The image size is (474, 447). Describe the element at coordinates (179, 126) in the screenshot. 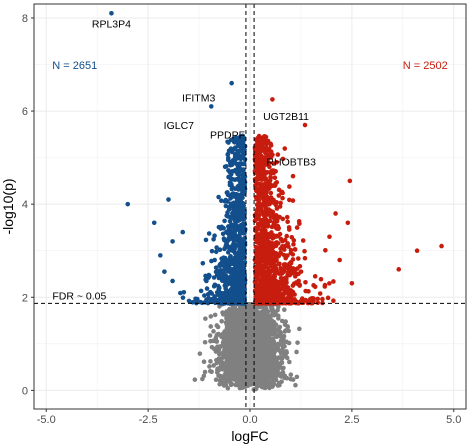

I see `gene-label: IGLC7` at that location.